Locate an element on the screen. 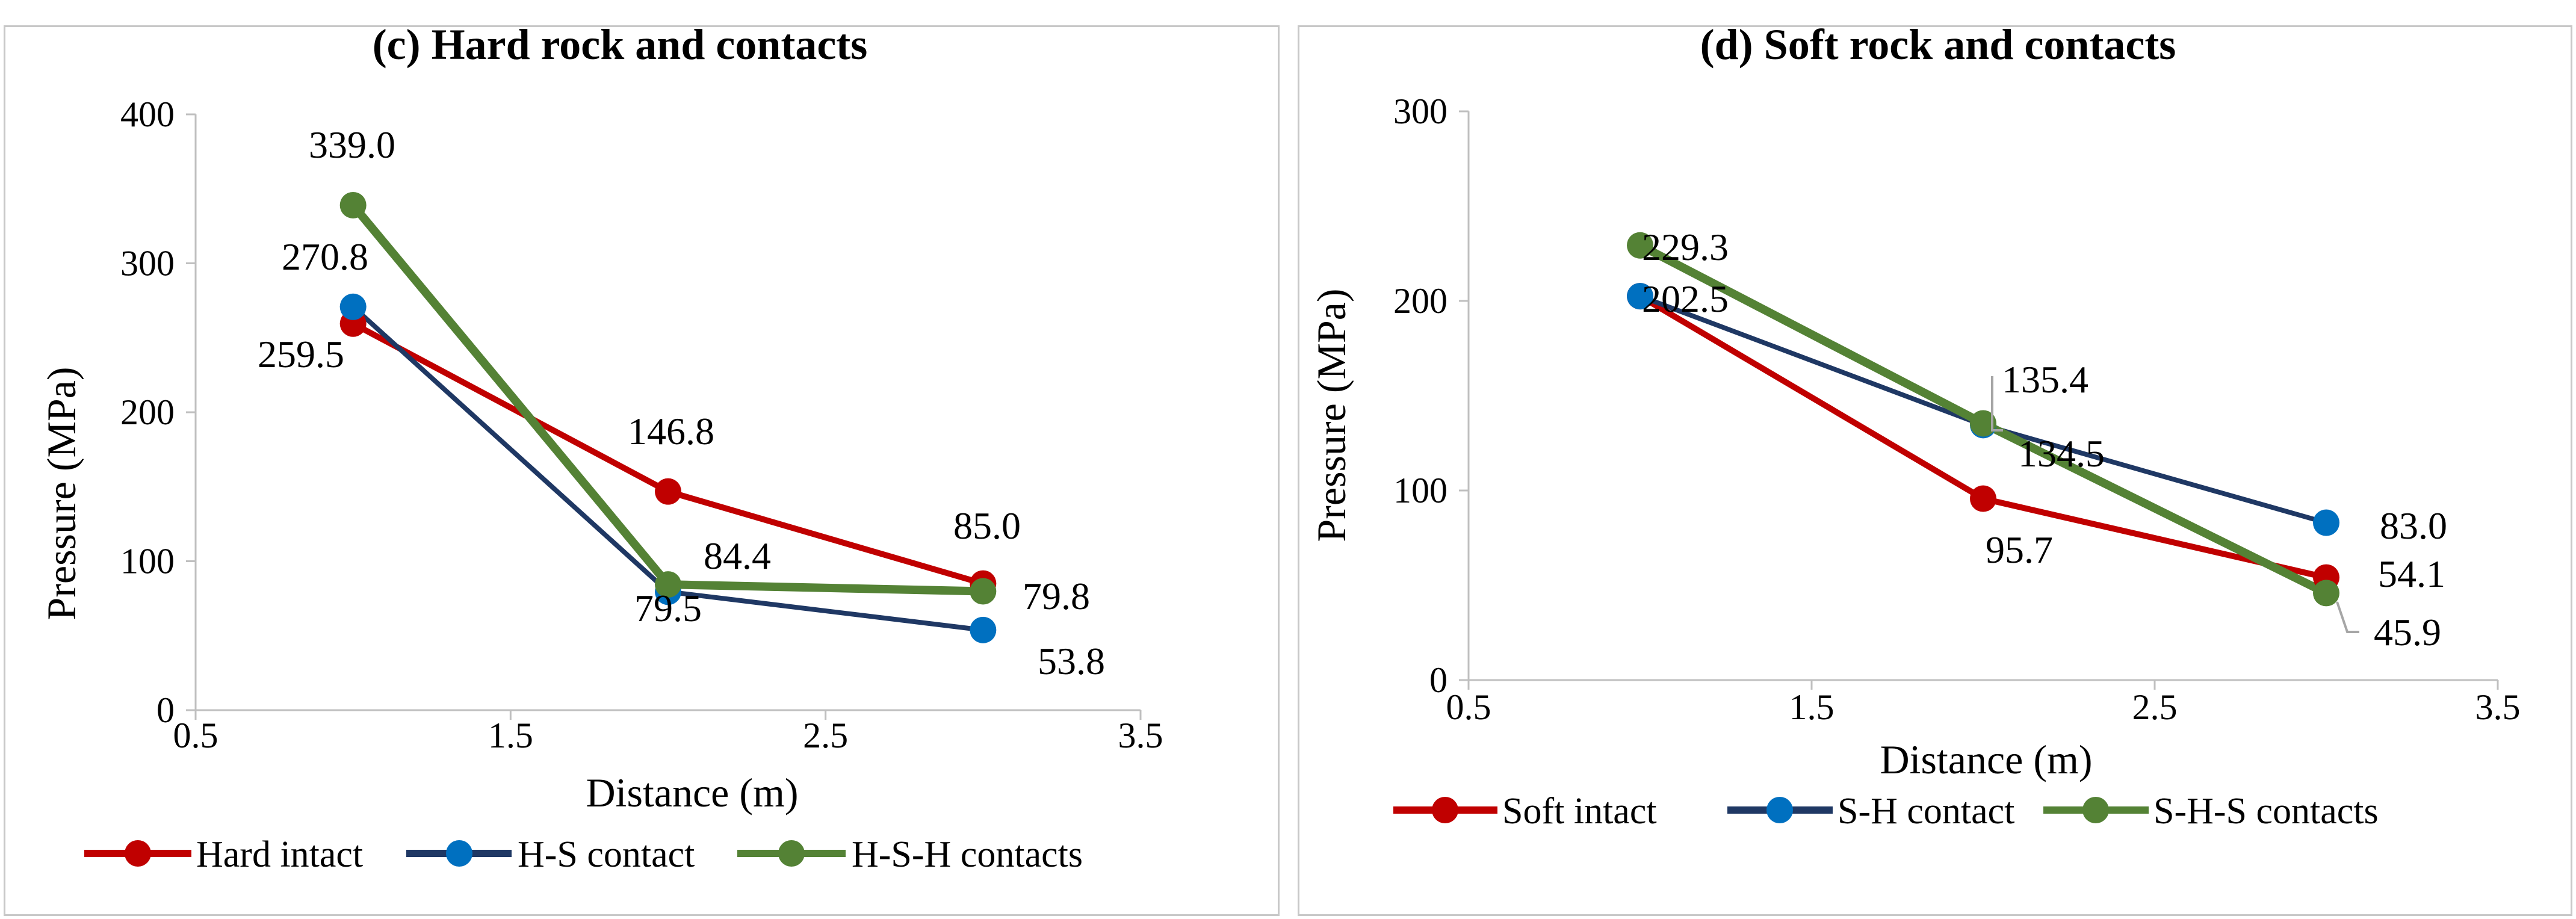 The image size is (2576, 919). legend: Hard intact H-S contact H-S-H contacts is located at coordinates (583, 854).